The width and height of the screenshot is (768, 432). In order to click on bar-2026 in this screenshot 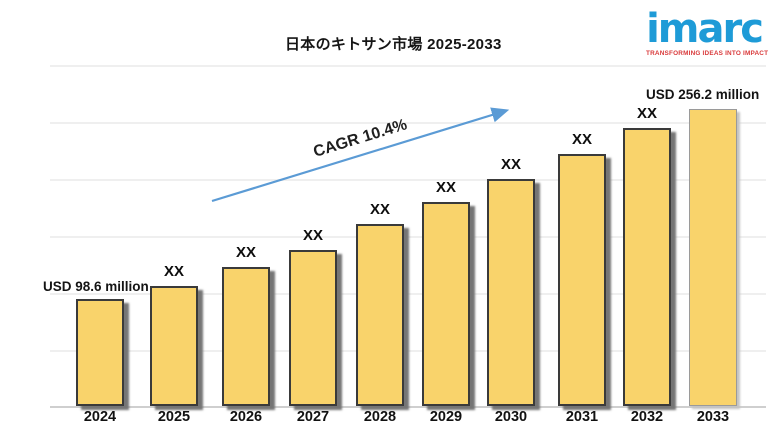, I will do `click(246, 336)`.